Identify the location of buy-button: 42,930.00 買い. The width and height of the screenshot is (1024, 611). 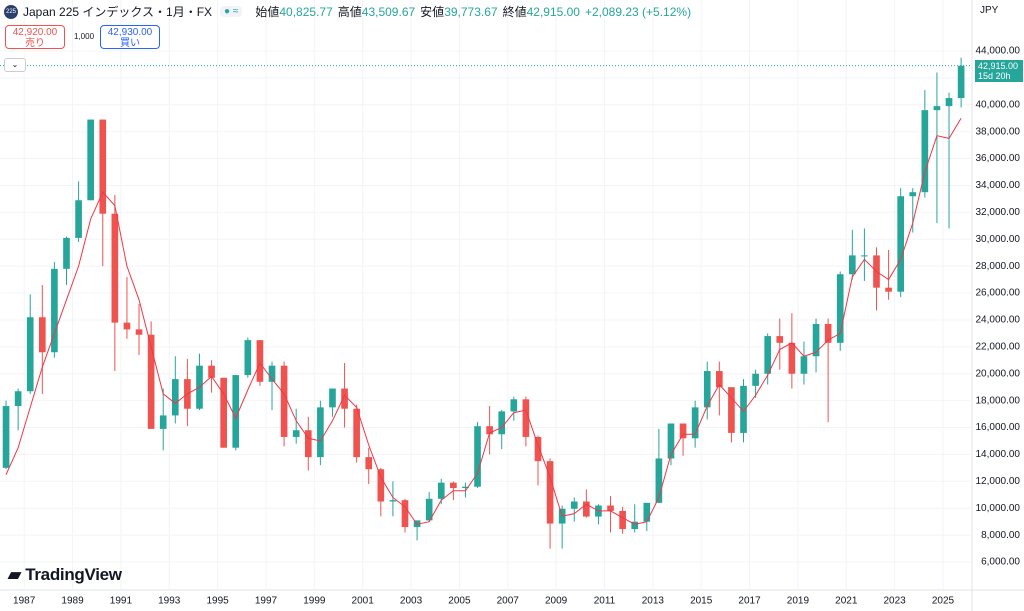
(130, 37).